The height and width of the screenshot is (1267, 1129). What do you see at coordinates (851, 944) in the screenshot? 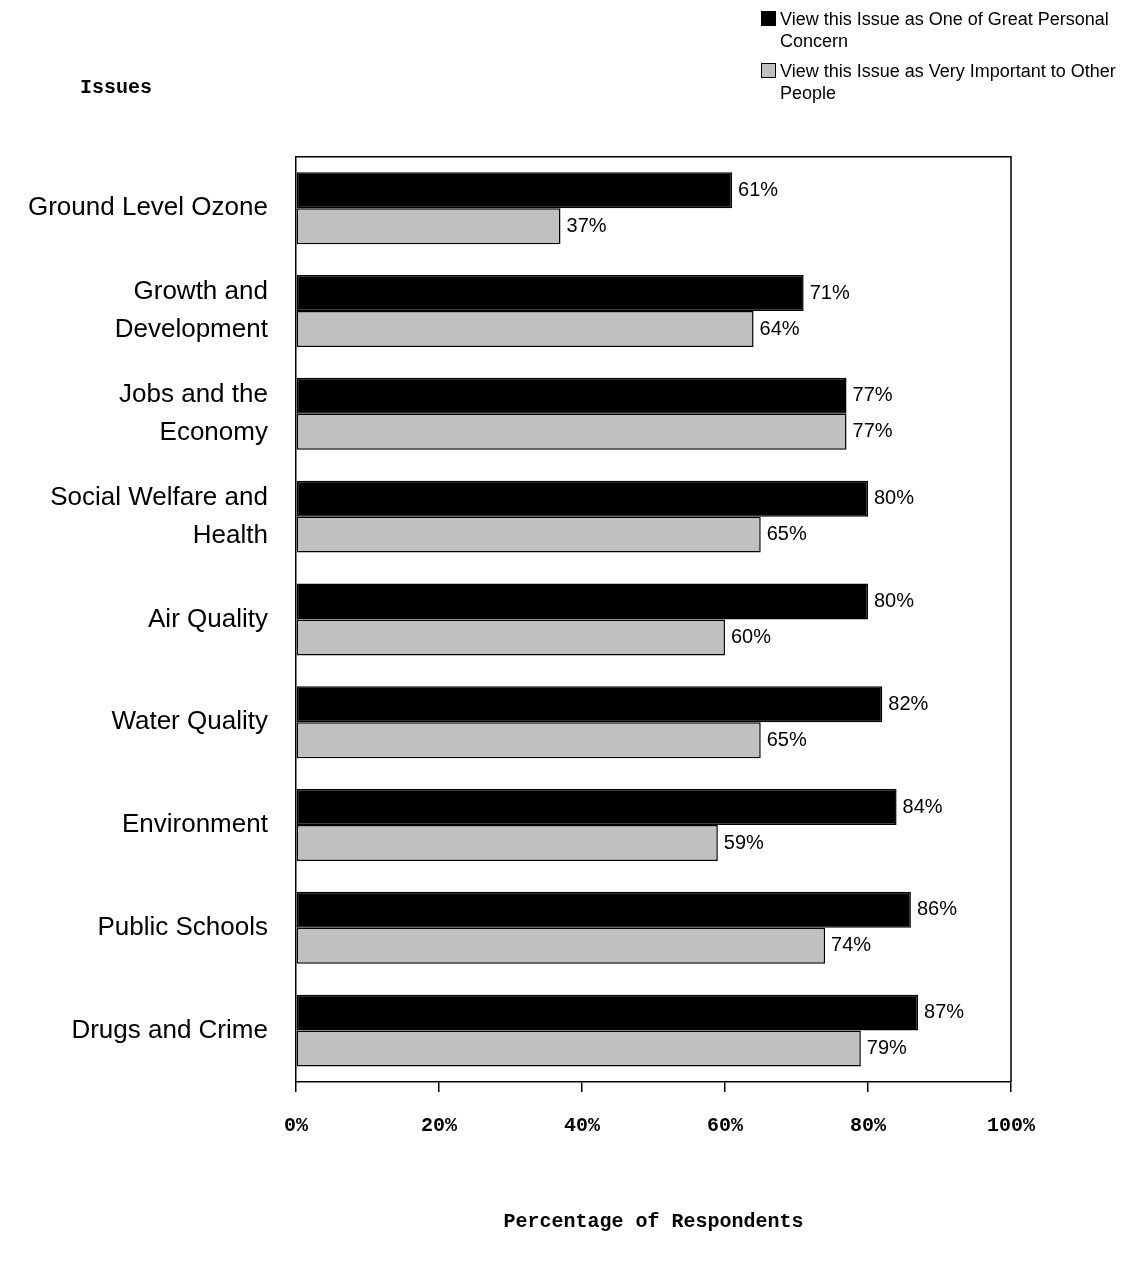
I see `data-label: 74%` at bounding box center [851, 944].